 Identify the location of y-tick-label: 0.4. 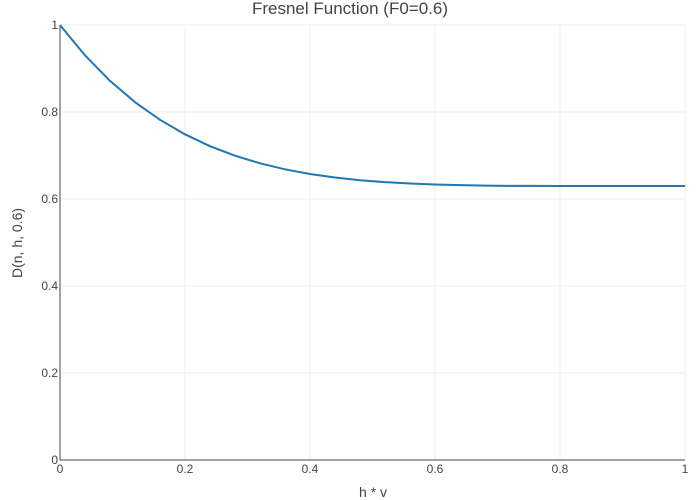
(49, 286).